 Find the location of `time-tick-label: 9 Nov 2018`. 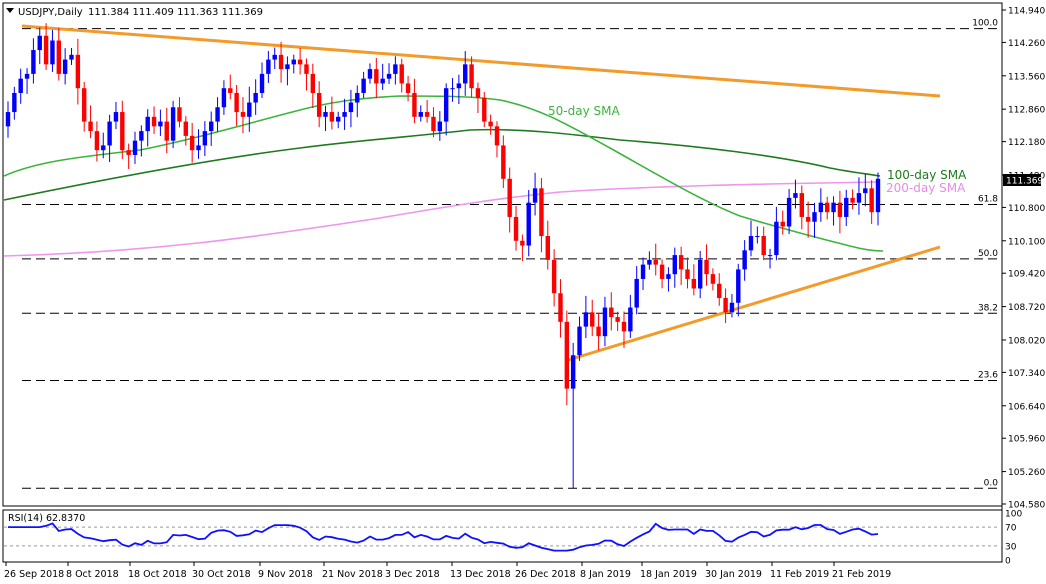

time-tick-label: 9 Nov 2018 is located at coordinates (285, 574).